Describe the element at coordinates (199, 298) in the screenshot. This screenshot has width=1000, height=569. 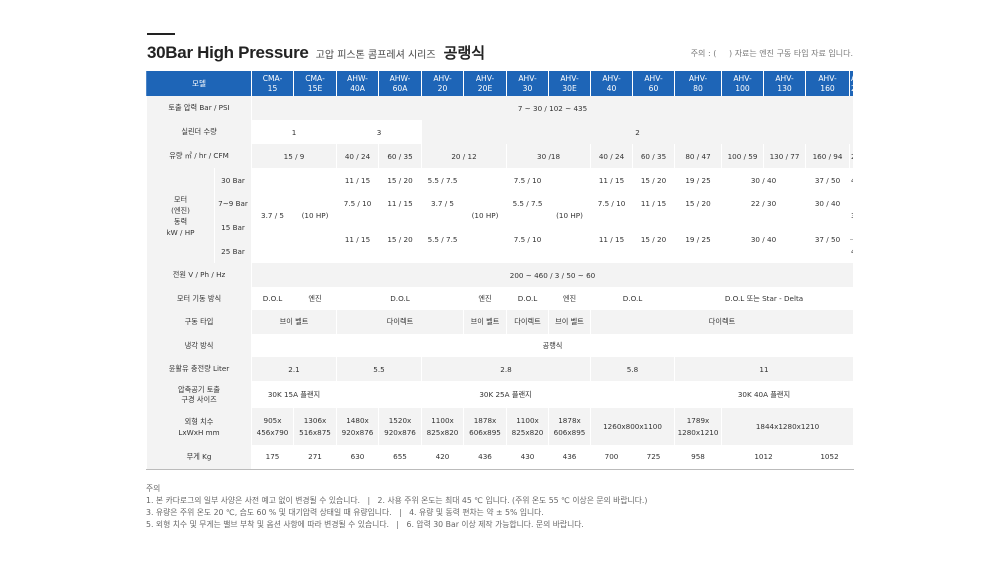
I see `row-label: 모터 기동 방식` at that location.